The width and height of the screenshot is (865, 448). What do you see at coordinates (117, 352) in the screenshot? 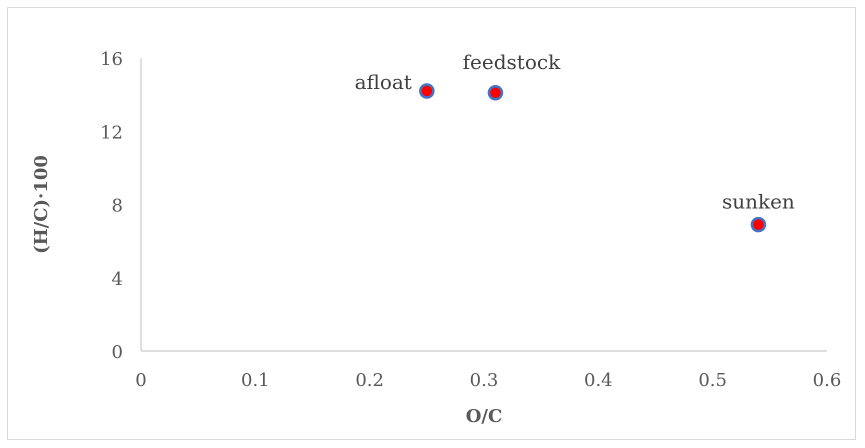
I see `y-tick-label: 0` at bounding box center [117, 352].